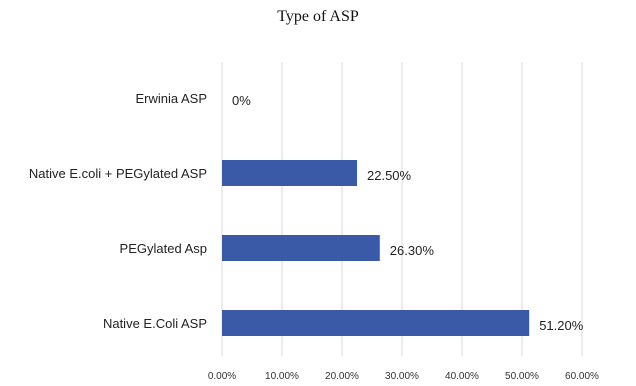 The height and width of the screenshot is (386, 636). I want to click on x-tick-label: 20.00%, so click(342, 376).